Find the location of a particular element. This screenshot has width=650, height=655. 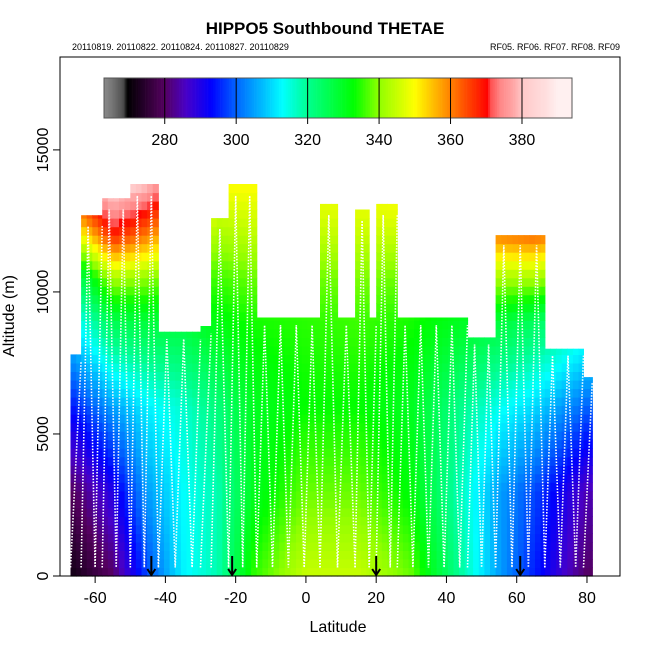

flight-track is located at coordinates (432, 446).